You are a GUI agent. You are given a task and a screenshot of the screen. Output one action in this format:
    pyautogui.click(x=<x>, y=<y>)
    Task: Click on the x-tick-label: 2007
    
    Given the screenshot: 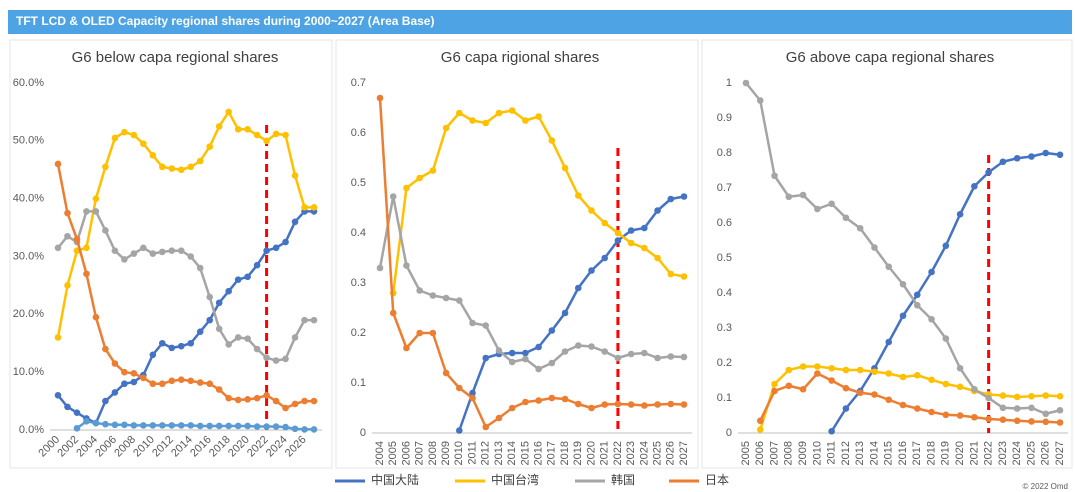 What is the action you would take?
    pyautogui.click(x=420, y=453)
    